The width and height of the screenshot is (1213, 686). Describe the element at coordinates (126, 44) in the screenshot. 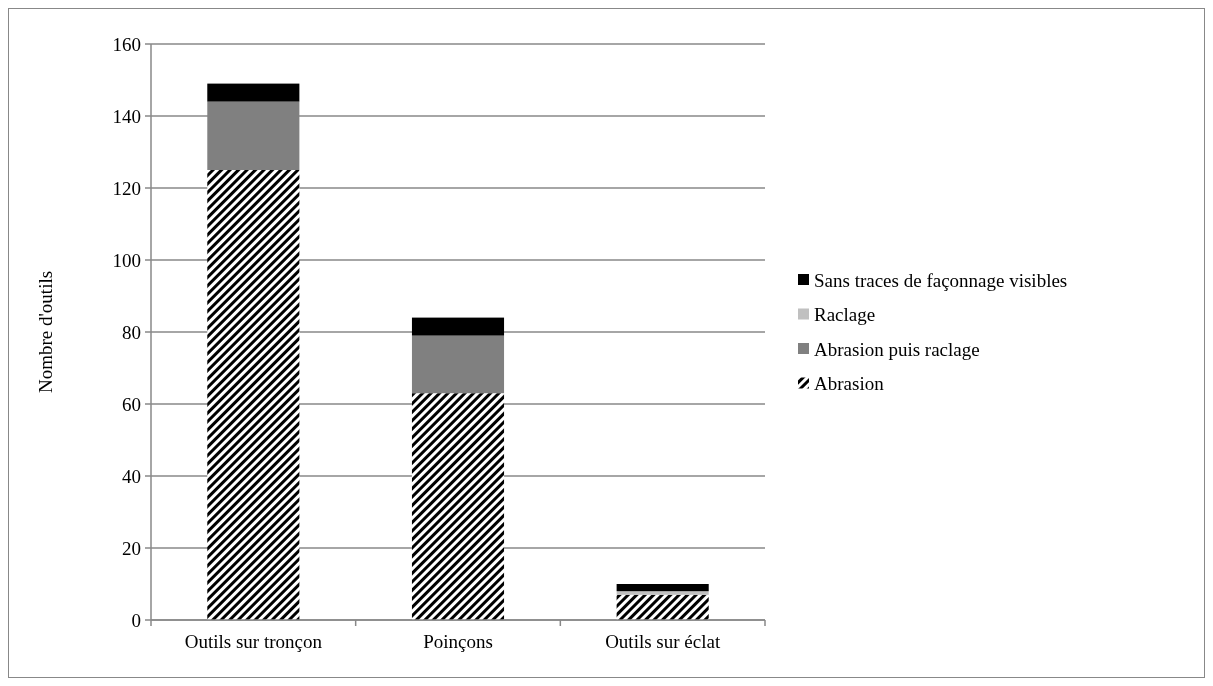

I see `y-tick-label: 160` at that location.